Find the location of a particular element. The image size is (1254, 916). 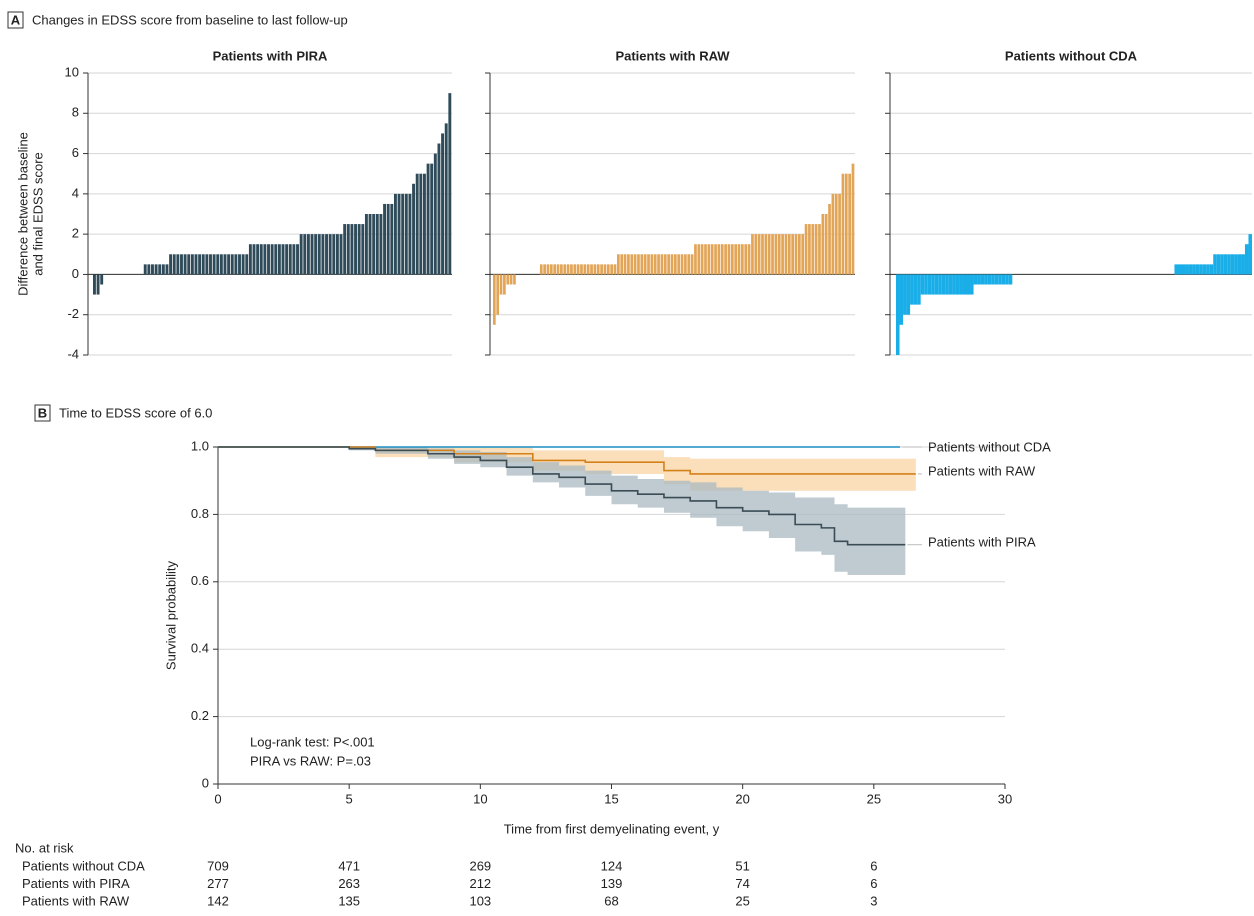

y-tick-label: 10 is located at coordinates (72, 71).